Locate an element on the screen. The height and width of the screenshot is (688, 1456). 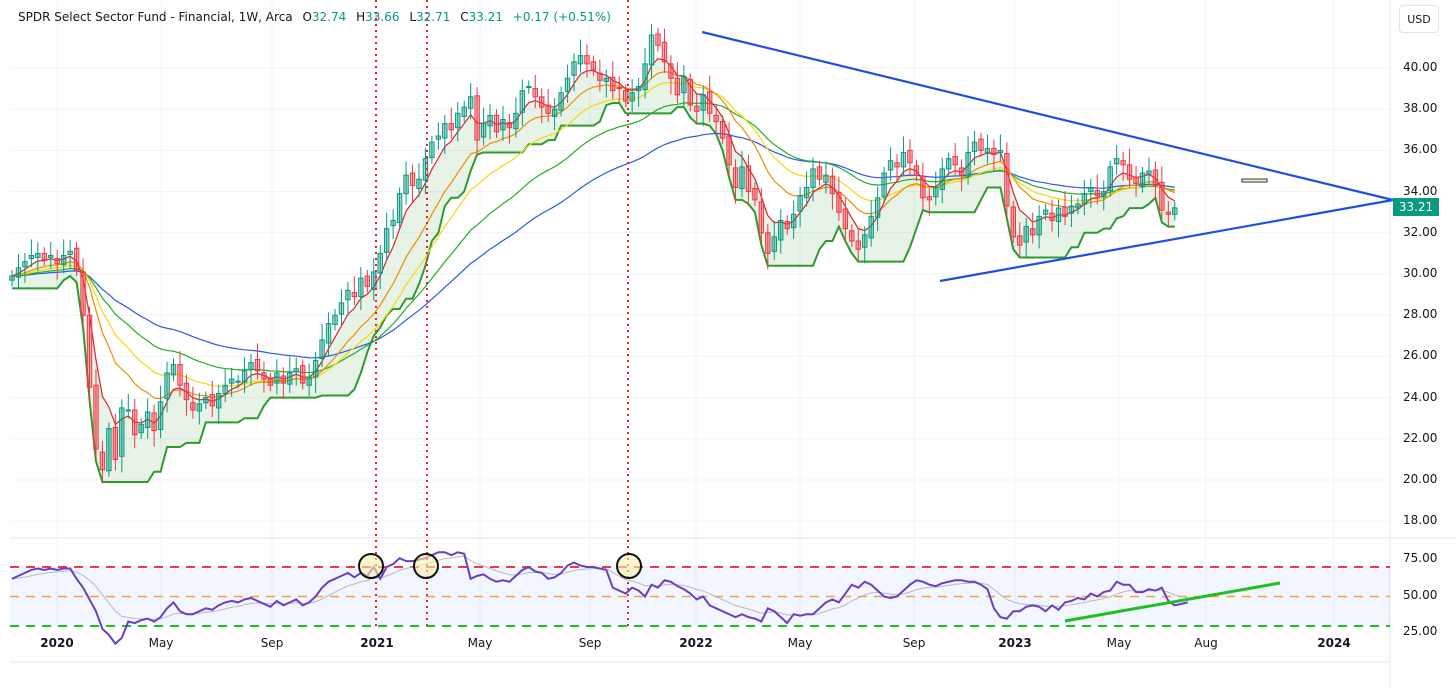
rsi-axis-label: 50.00 is located at coordinates (1420, 595).